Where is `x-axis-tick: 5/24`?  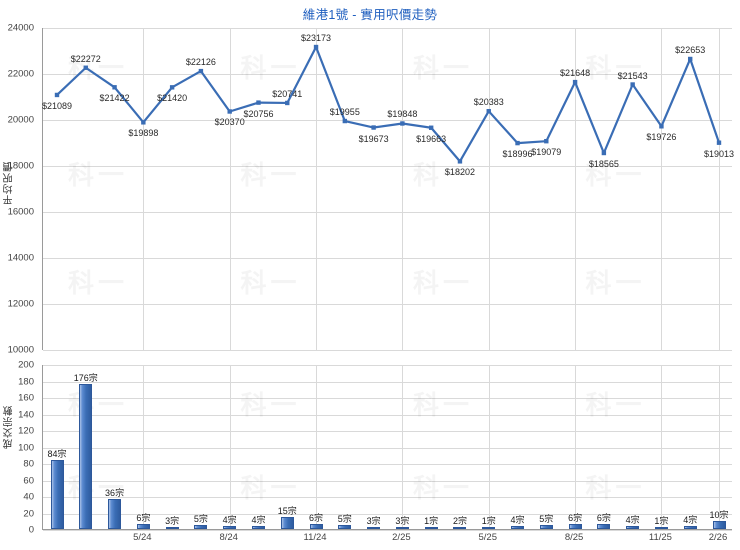 x-axis-tick: 5/24 is located at coordinates (142, 537).